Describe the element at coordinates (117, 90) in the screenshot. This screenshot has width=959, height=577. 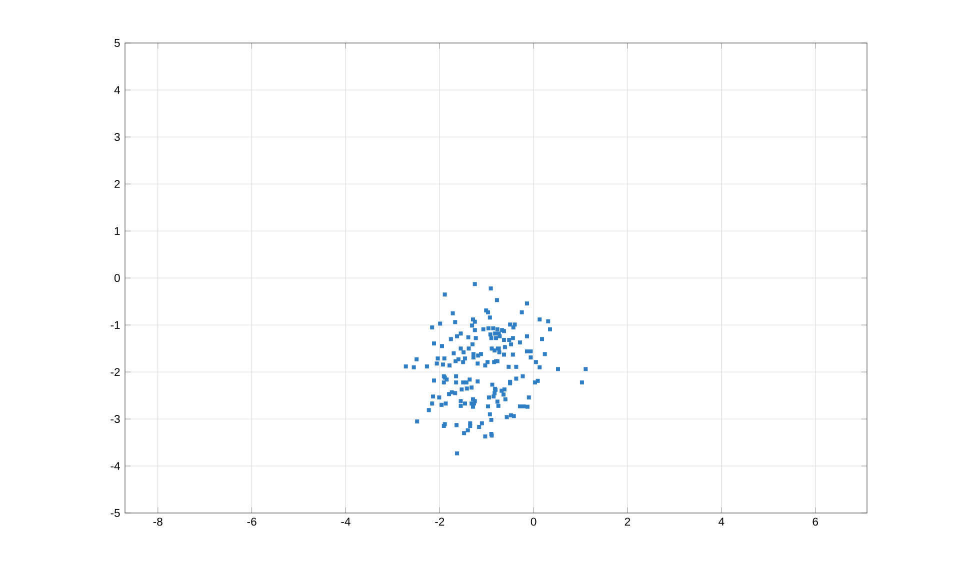
I see `y-tick-label: 4` at that location.